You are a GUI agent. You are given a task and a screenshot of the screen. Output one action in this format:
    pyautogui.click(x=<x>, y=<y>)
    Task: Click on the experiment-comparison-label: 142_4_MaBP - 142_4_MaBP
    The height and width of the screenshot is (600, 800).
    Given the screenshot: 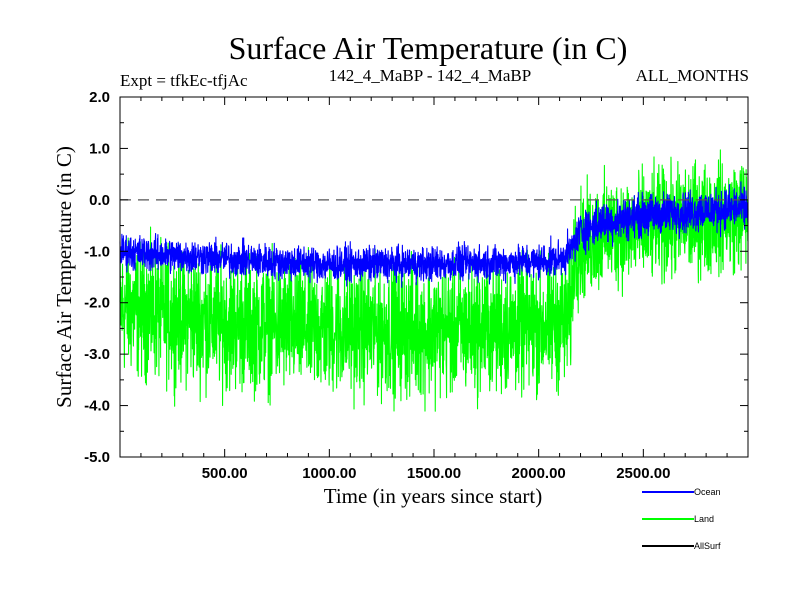 What is the action you would take?
    pyautogui.click(x=430, y=75)
    